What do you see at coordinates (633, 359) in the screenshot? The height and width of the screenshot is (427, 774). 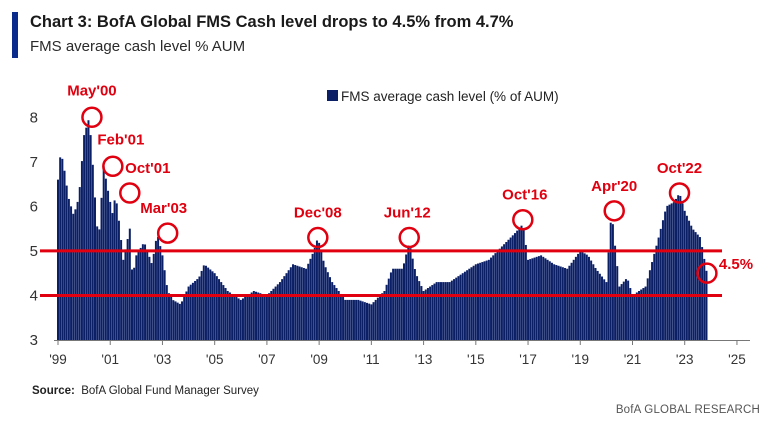 I see `x-tick-label: '21` at bounding box center [633, 359].